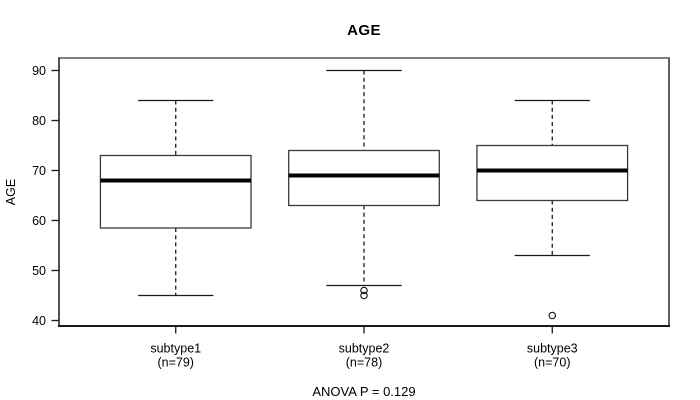  Describe the element at coordinates (39, 121) in the screenshot. I see `y-axis-tick-label: 80` at that location.